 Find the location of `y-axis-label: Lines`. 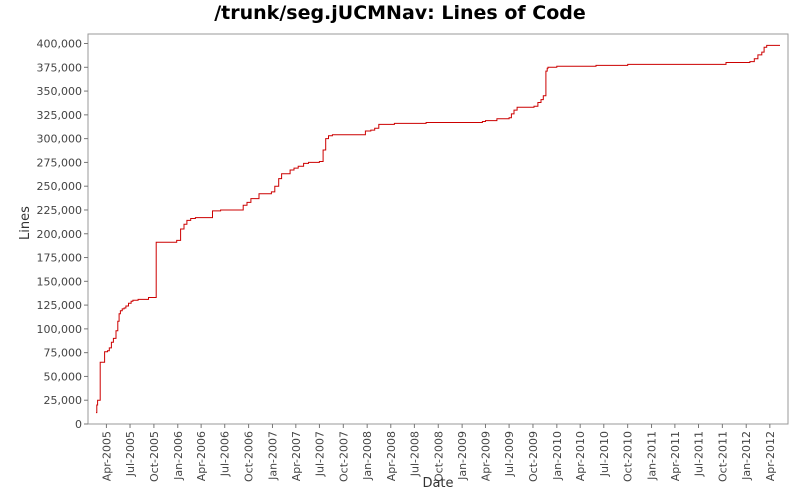

y-axis-label: Lines is located at coordinates (25, 223).